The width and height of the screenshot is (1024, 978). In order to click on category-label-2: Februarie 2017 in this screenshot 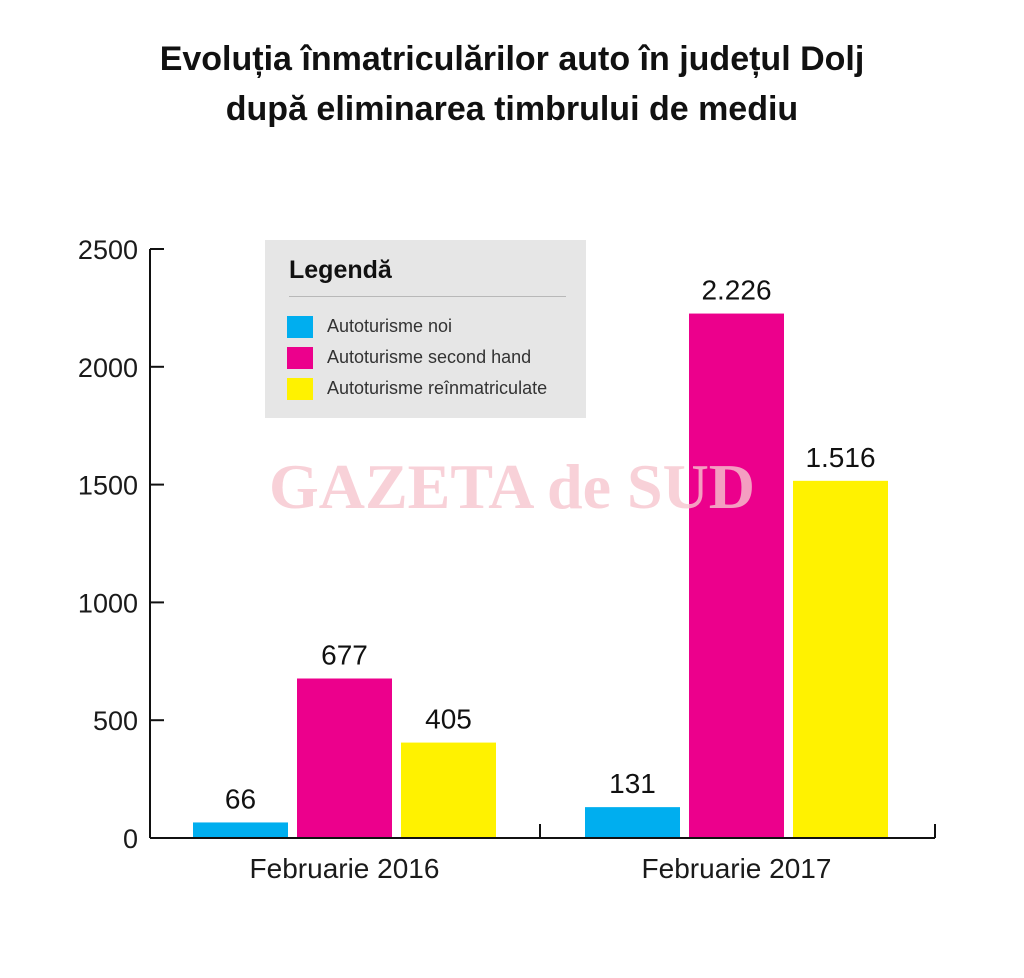, I will do `click(737, 868)`.